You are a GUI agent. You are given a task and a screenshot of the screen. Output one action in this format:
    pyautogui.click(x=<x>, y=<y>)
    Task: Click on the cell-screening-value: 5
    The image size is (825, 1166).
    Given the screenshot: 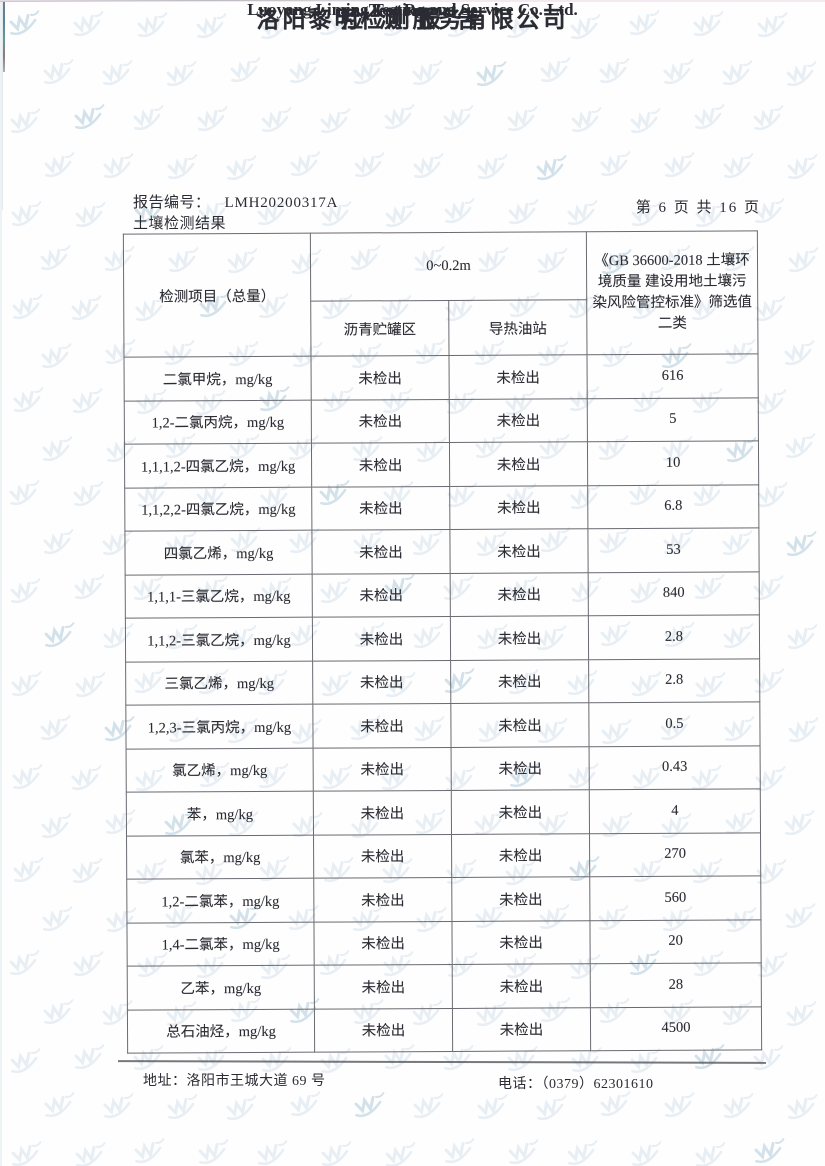 What is the action you would take?
    pyautogui.click(x=673, y=419)
    